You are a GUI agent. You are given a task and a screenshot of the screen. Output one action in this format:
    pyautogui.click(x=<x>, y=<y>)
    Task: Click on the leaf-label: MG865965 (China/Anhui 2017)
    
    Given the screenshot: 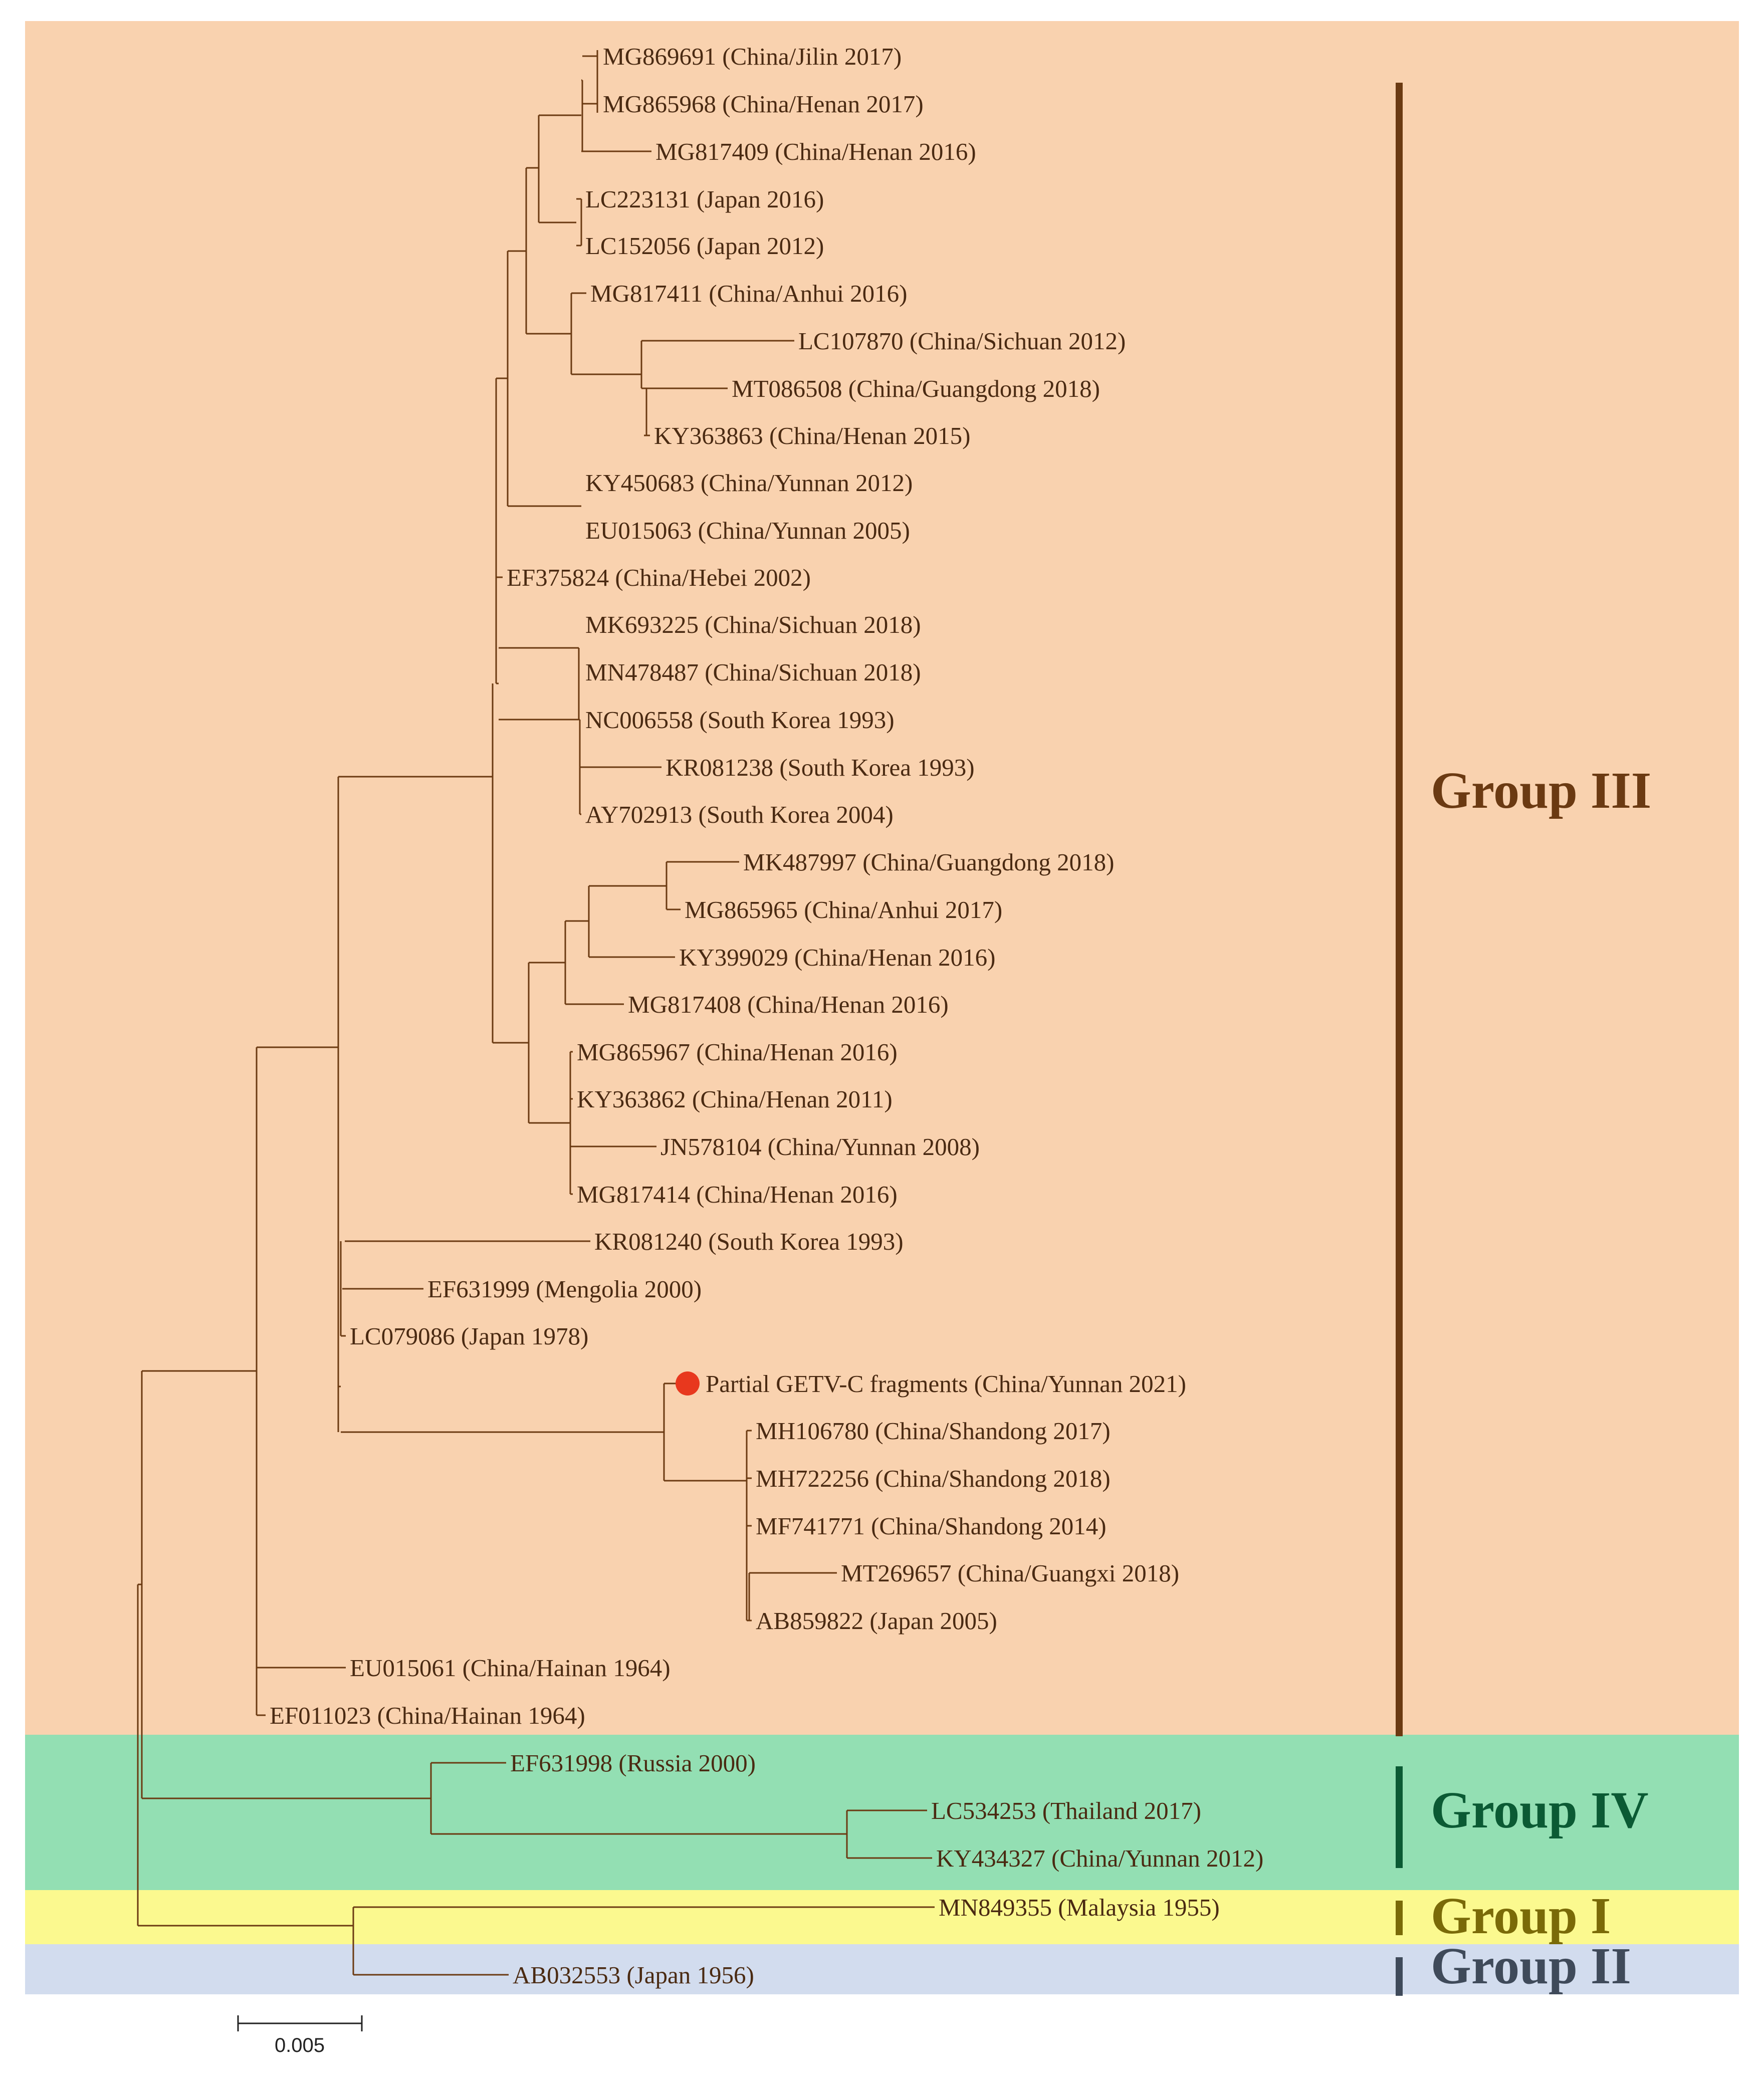 What is the action you would take?
    pyautogui.click(x=843, y=909)
    